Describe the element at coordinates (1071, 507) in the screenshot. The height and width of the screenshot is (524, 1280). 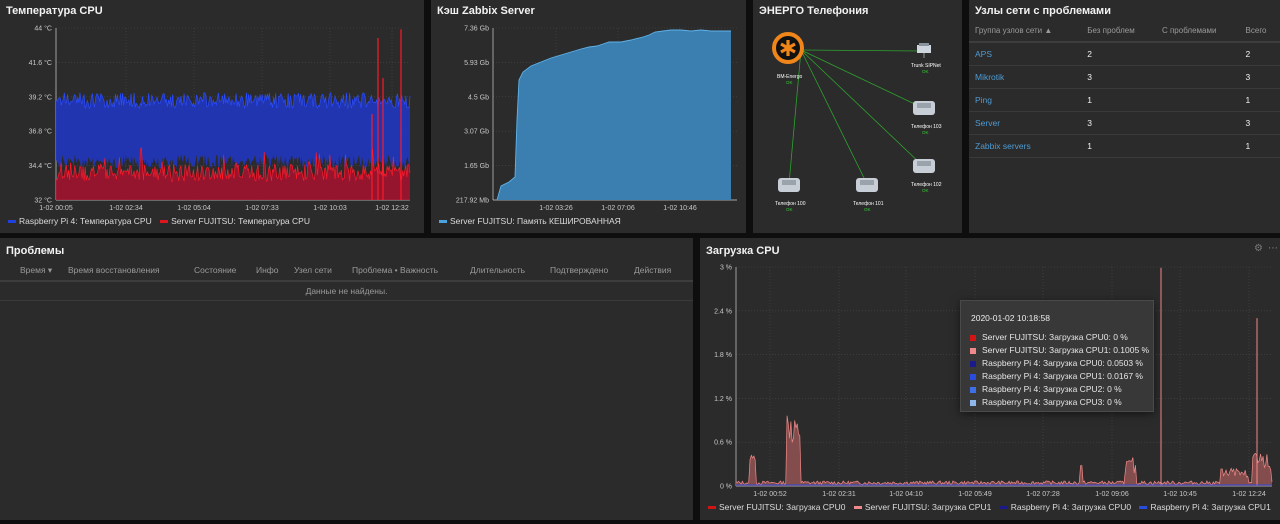
I see `legend-raspberry-cpu0: Raspberry Pi 4: Загрузка CPU0` at that location.